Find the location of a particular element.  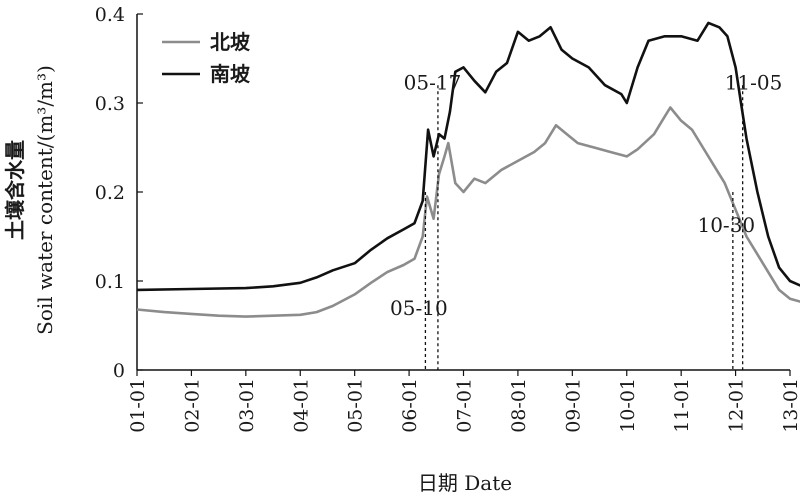

x-tick-label: 10-01 is located at coordinates (628, 405).